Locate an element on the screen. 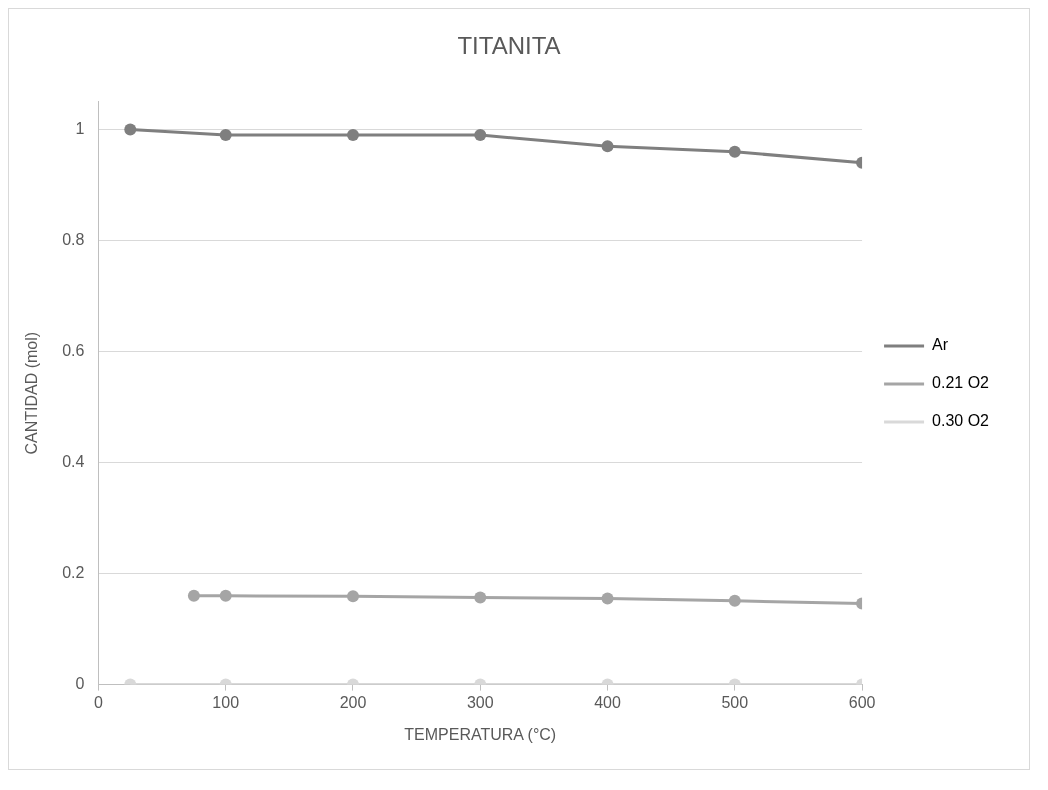 This screenshot has width=1048, height=790. y-axis-title: CANTIDAD (mol) is located at coordinates (32, 393).